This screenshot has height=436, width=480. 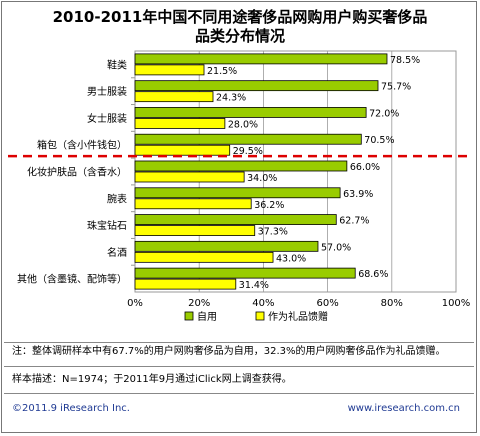 What do you see at coordinates (384, 113) in the screenshot?
I see `data-label: 72.0%` at bounding box center [384, 113].